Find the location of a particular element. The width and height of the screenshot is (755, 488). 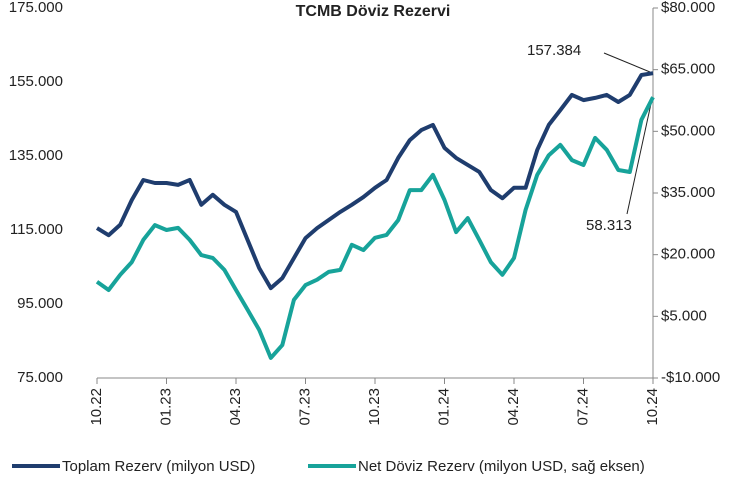

x-tick-label: 10.23 is located at coordinates (374, 407).